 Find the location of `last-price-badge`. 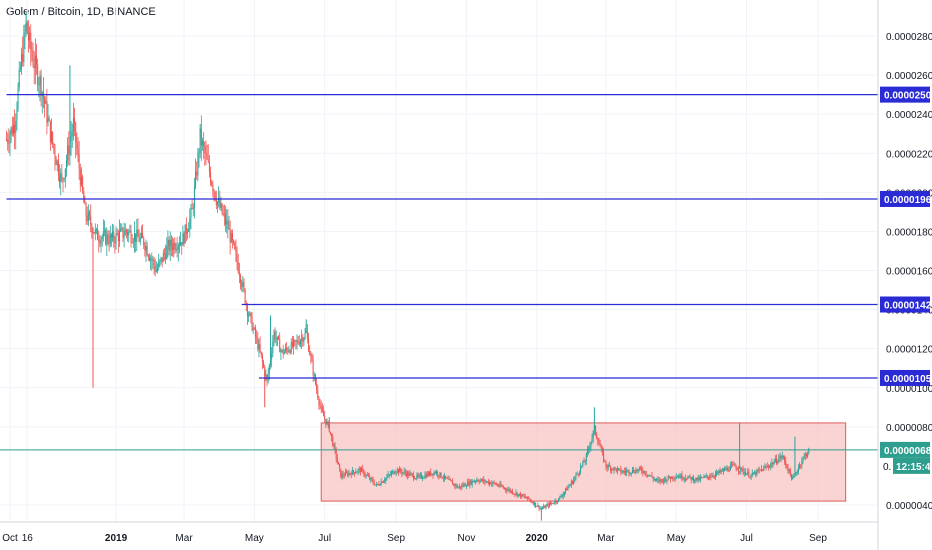

last-price-badge is located at coordinates (905, 449).